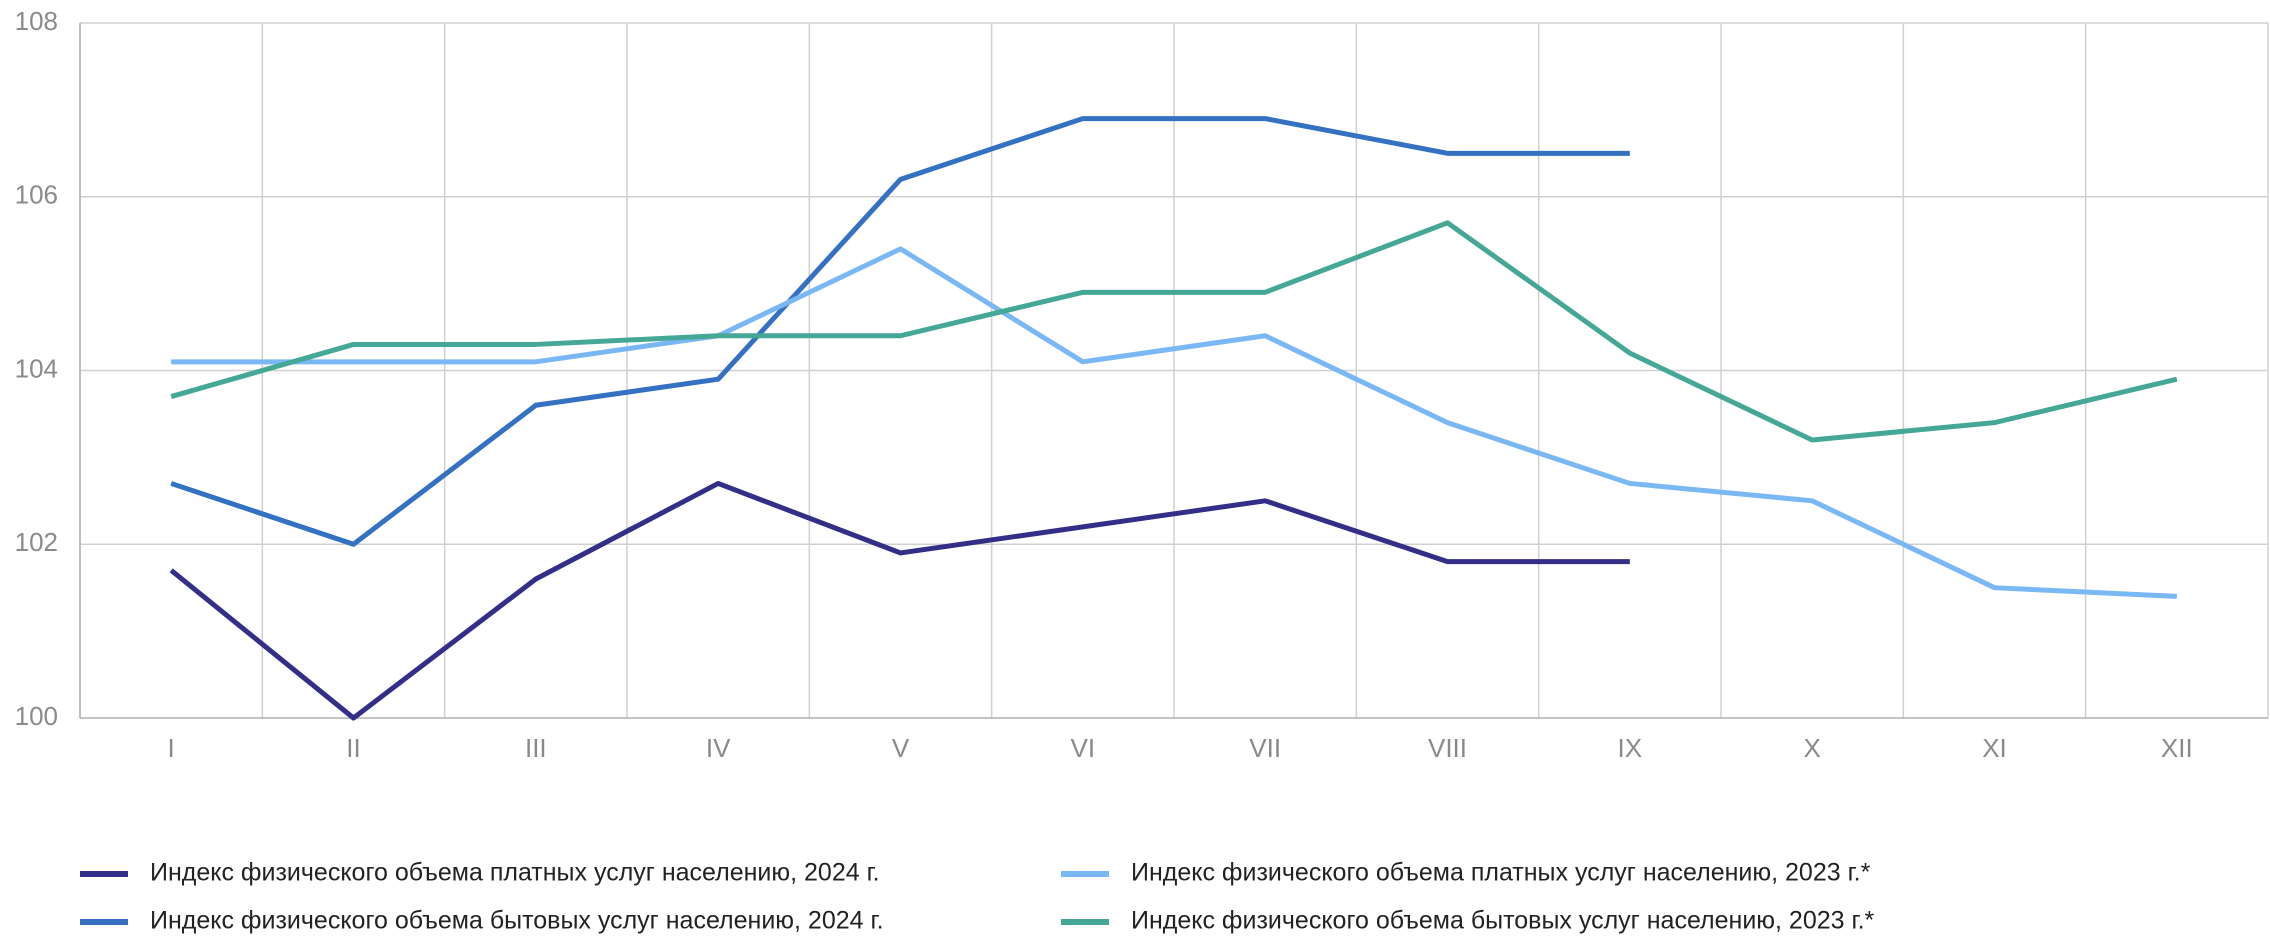 This screenshot has width=2270, height=941. What do you see at coordinates (1447, 748) in the screenshot?
I see `x-tick-label: VIII` at bounding box center [1447, 748].